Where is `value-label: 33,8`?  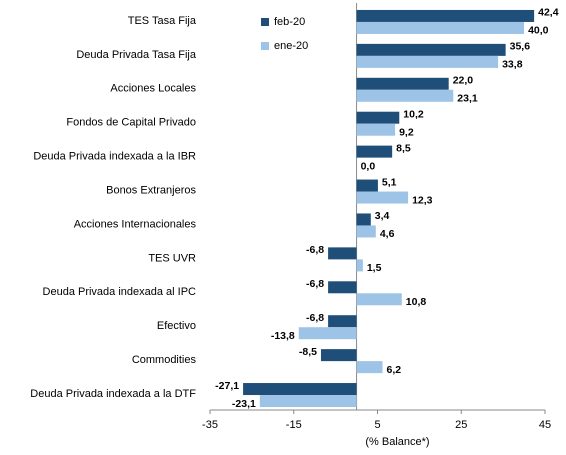
value-label: 33,8 is located at coordinates (512, 65).